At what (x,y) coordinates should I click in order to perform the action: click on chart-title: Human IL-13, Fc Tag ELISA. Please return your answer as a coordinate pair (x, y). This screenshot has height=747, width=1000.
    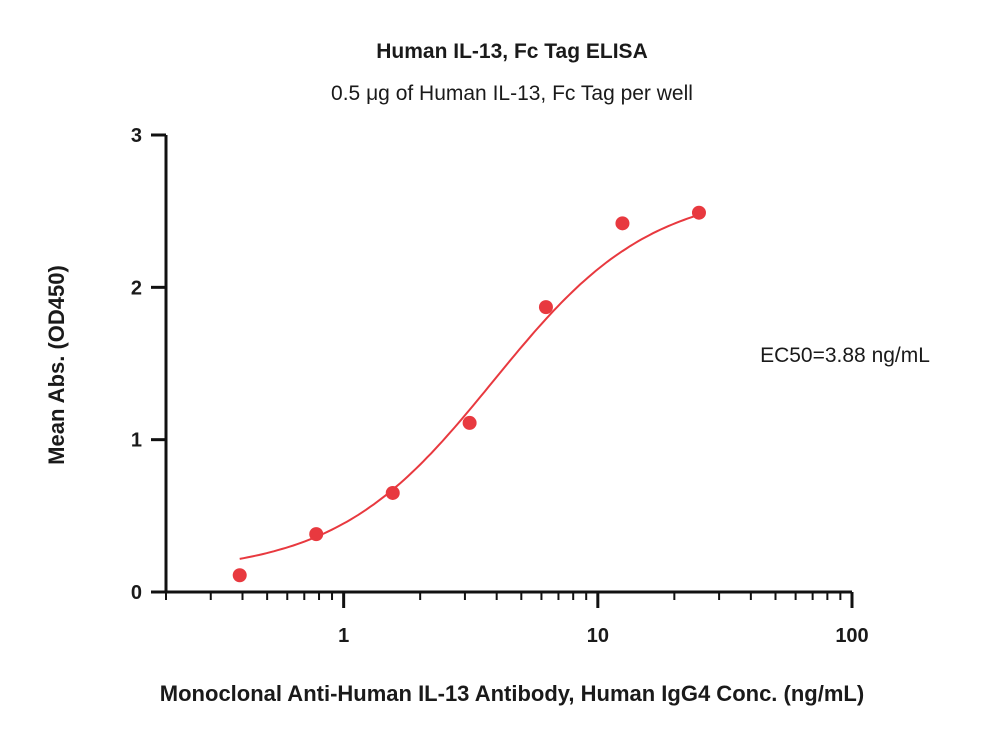
    Looking at the image, I should click on (511, 51).